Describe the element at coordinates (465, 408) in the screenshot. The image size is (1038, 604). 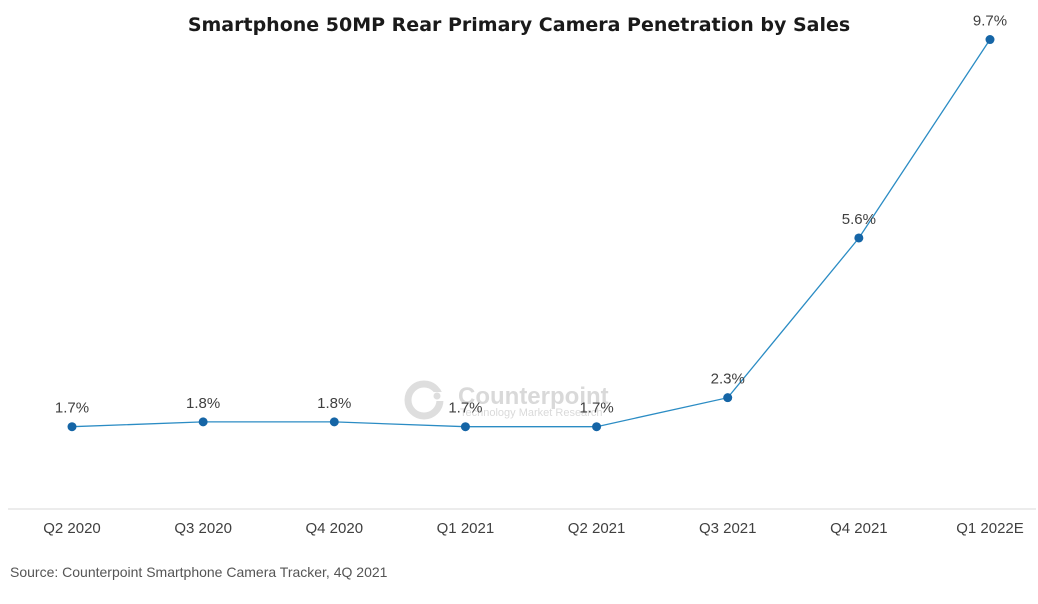
I see `data-label-4: 1.7%` at that location.